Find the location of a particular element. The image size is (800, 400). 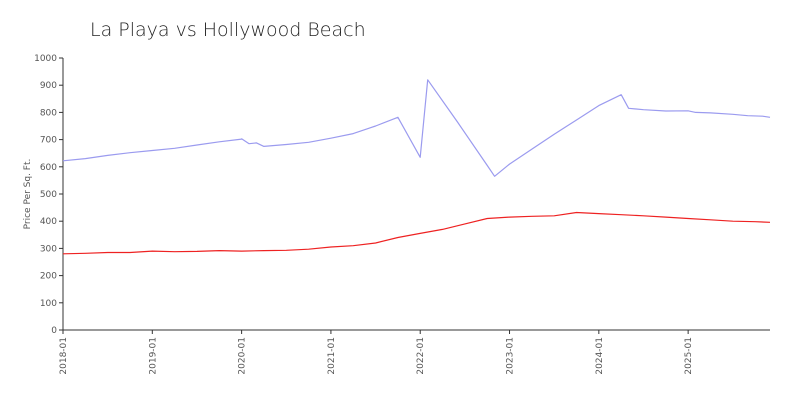

y-tick-label: 600 is located at coordinates (48, 168).